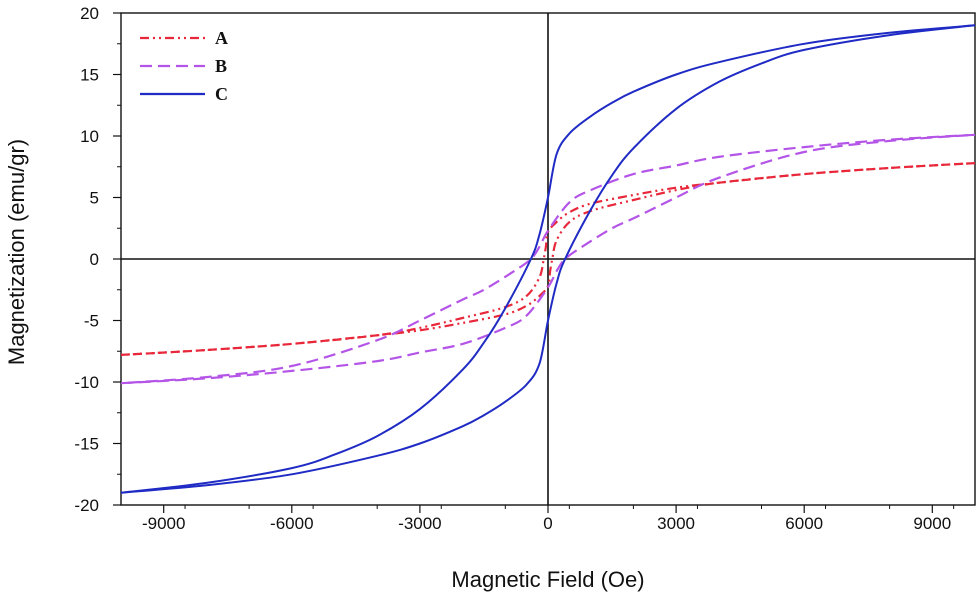  Describe the element at coordinates (676, 523) in the screenshot. I see `x-tick-label: 3000` at that location.